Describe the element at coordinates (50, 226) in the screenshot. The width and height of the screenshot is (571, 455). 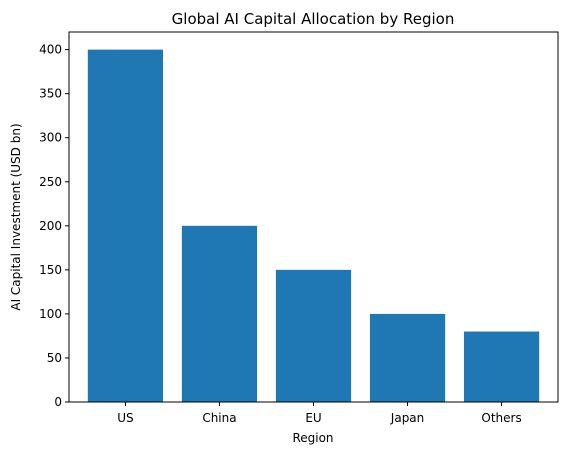
I see `y-tick-label: 200` at that location.